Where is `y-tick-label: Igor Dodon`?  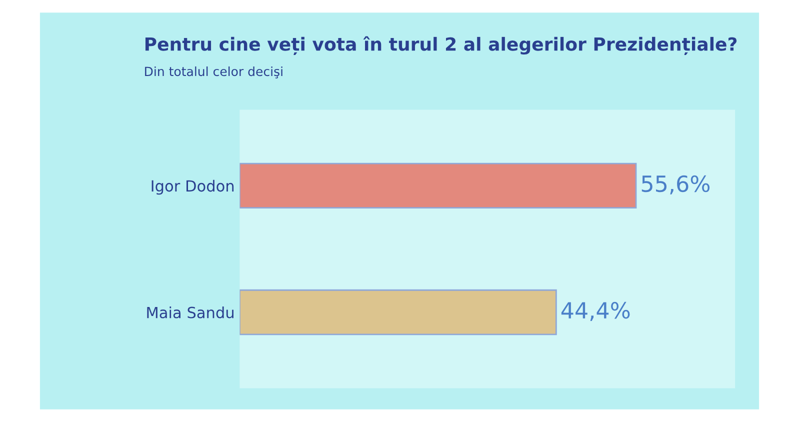 y-tick-label: Igor Dodon is located at coordinates (193, 187).